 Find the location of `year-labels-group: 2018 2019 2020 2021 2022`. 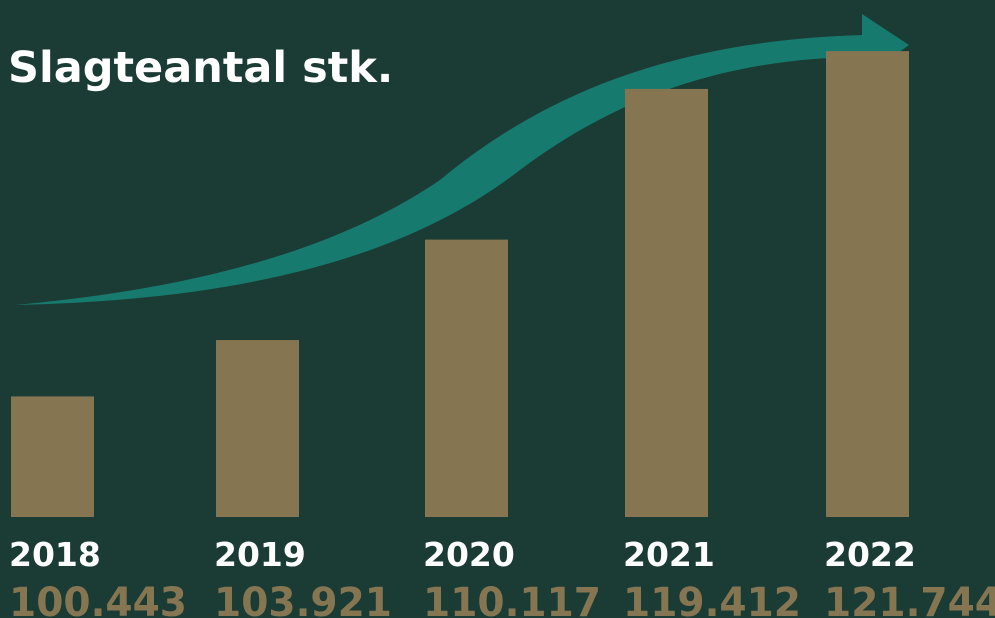

year-labels-group: 2018 2019 2020 2021 2022 is located at coordinates (462, 554).